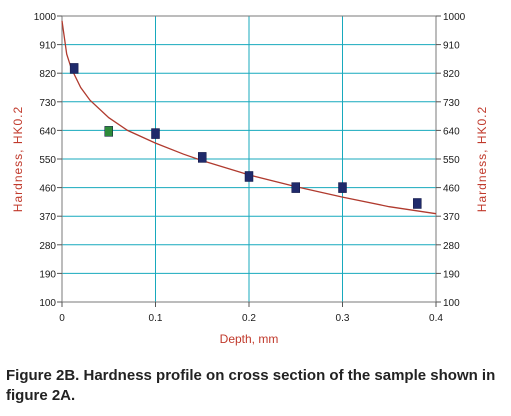 The image size is (511, 416). I want to click on x-axis-ticks: 0 0.1 0.2 0.3 0.4, so click(251, 313).